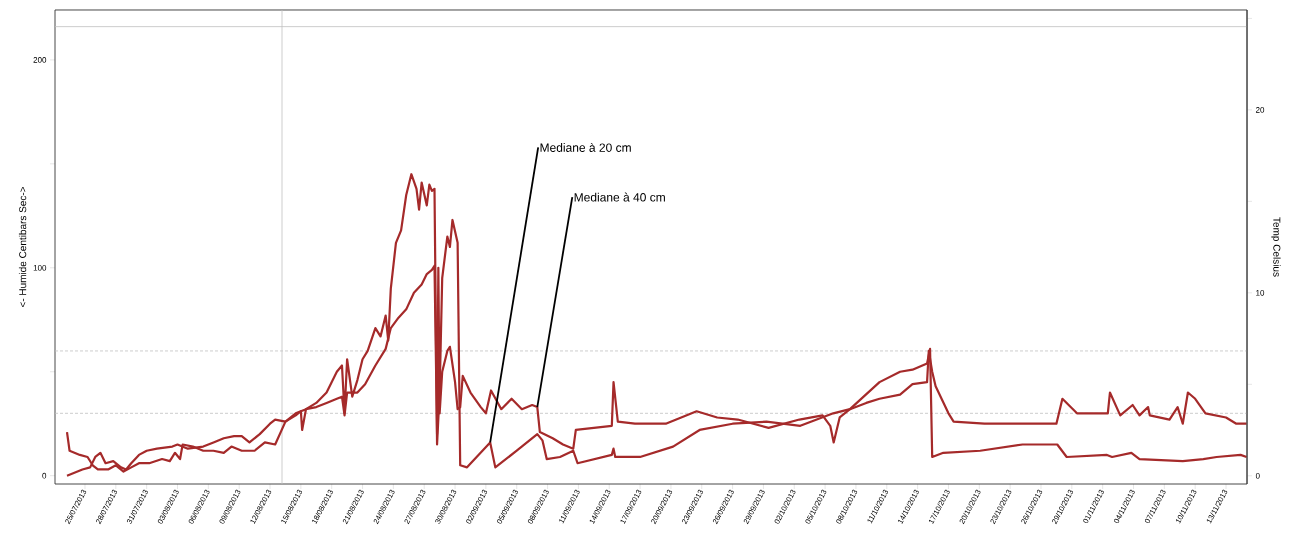 This screenshot has height=539, width=1293. What do you see at coordinates (1260, 110) in the screenshot?
I see `y2-tick-label: 20` at bounding box center [1260, 110].